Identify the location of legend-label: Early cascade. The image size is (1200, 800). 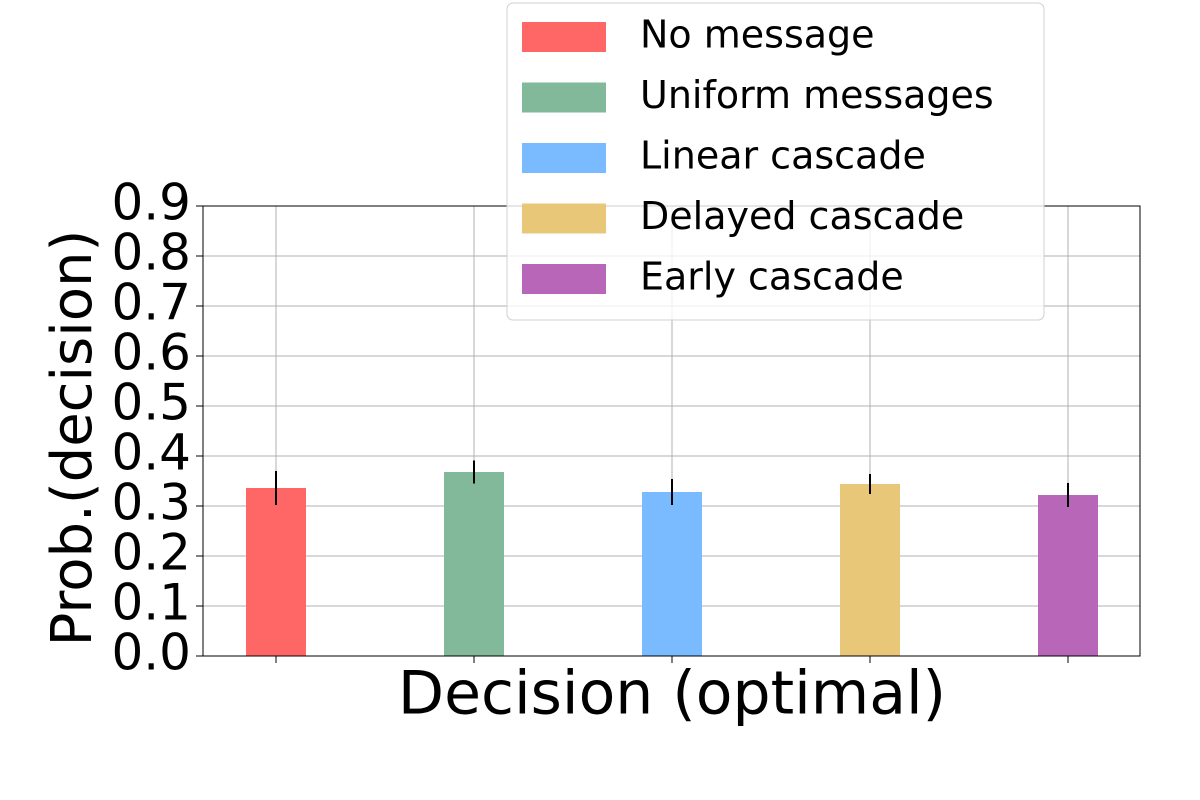
(772, 277).